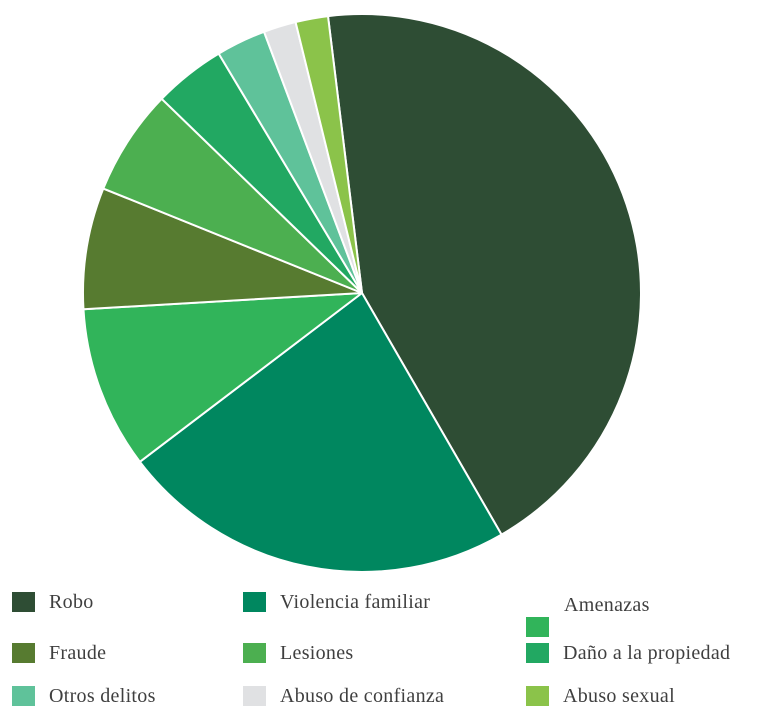  I want to click on legend-item-dano-a-la-propiedad: Daño a la propiedad, so click(628, 653).